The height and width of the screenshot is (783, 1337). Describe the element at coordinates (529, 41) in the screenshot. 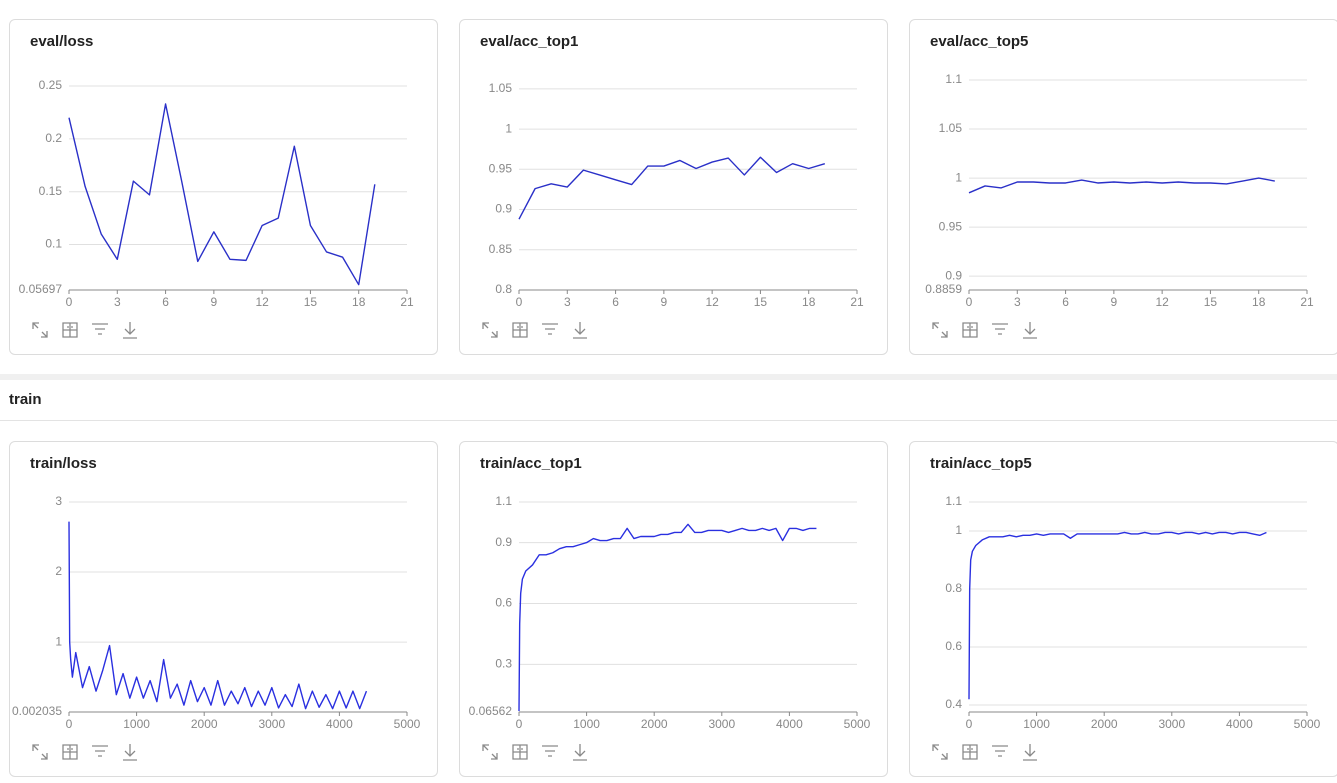

I see `chart-title: eval/acc_top1` at that location.